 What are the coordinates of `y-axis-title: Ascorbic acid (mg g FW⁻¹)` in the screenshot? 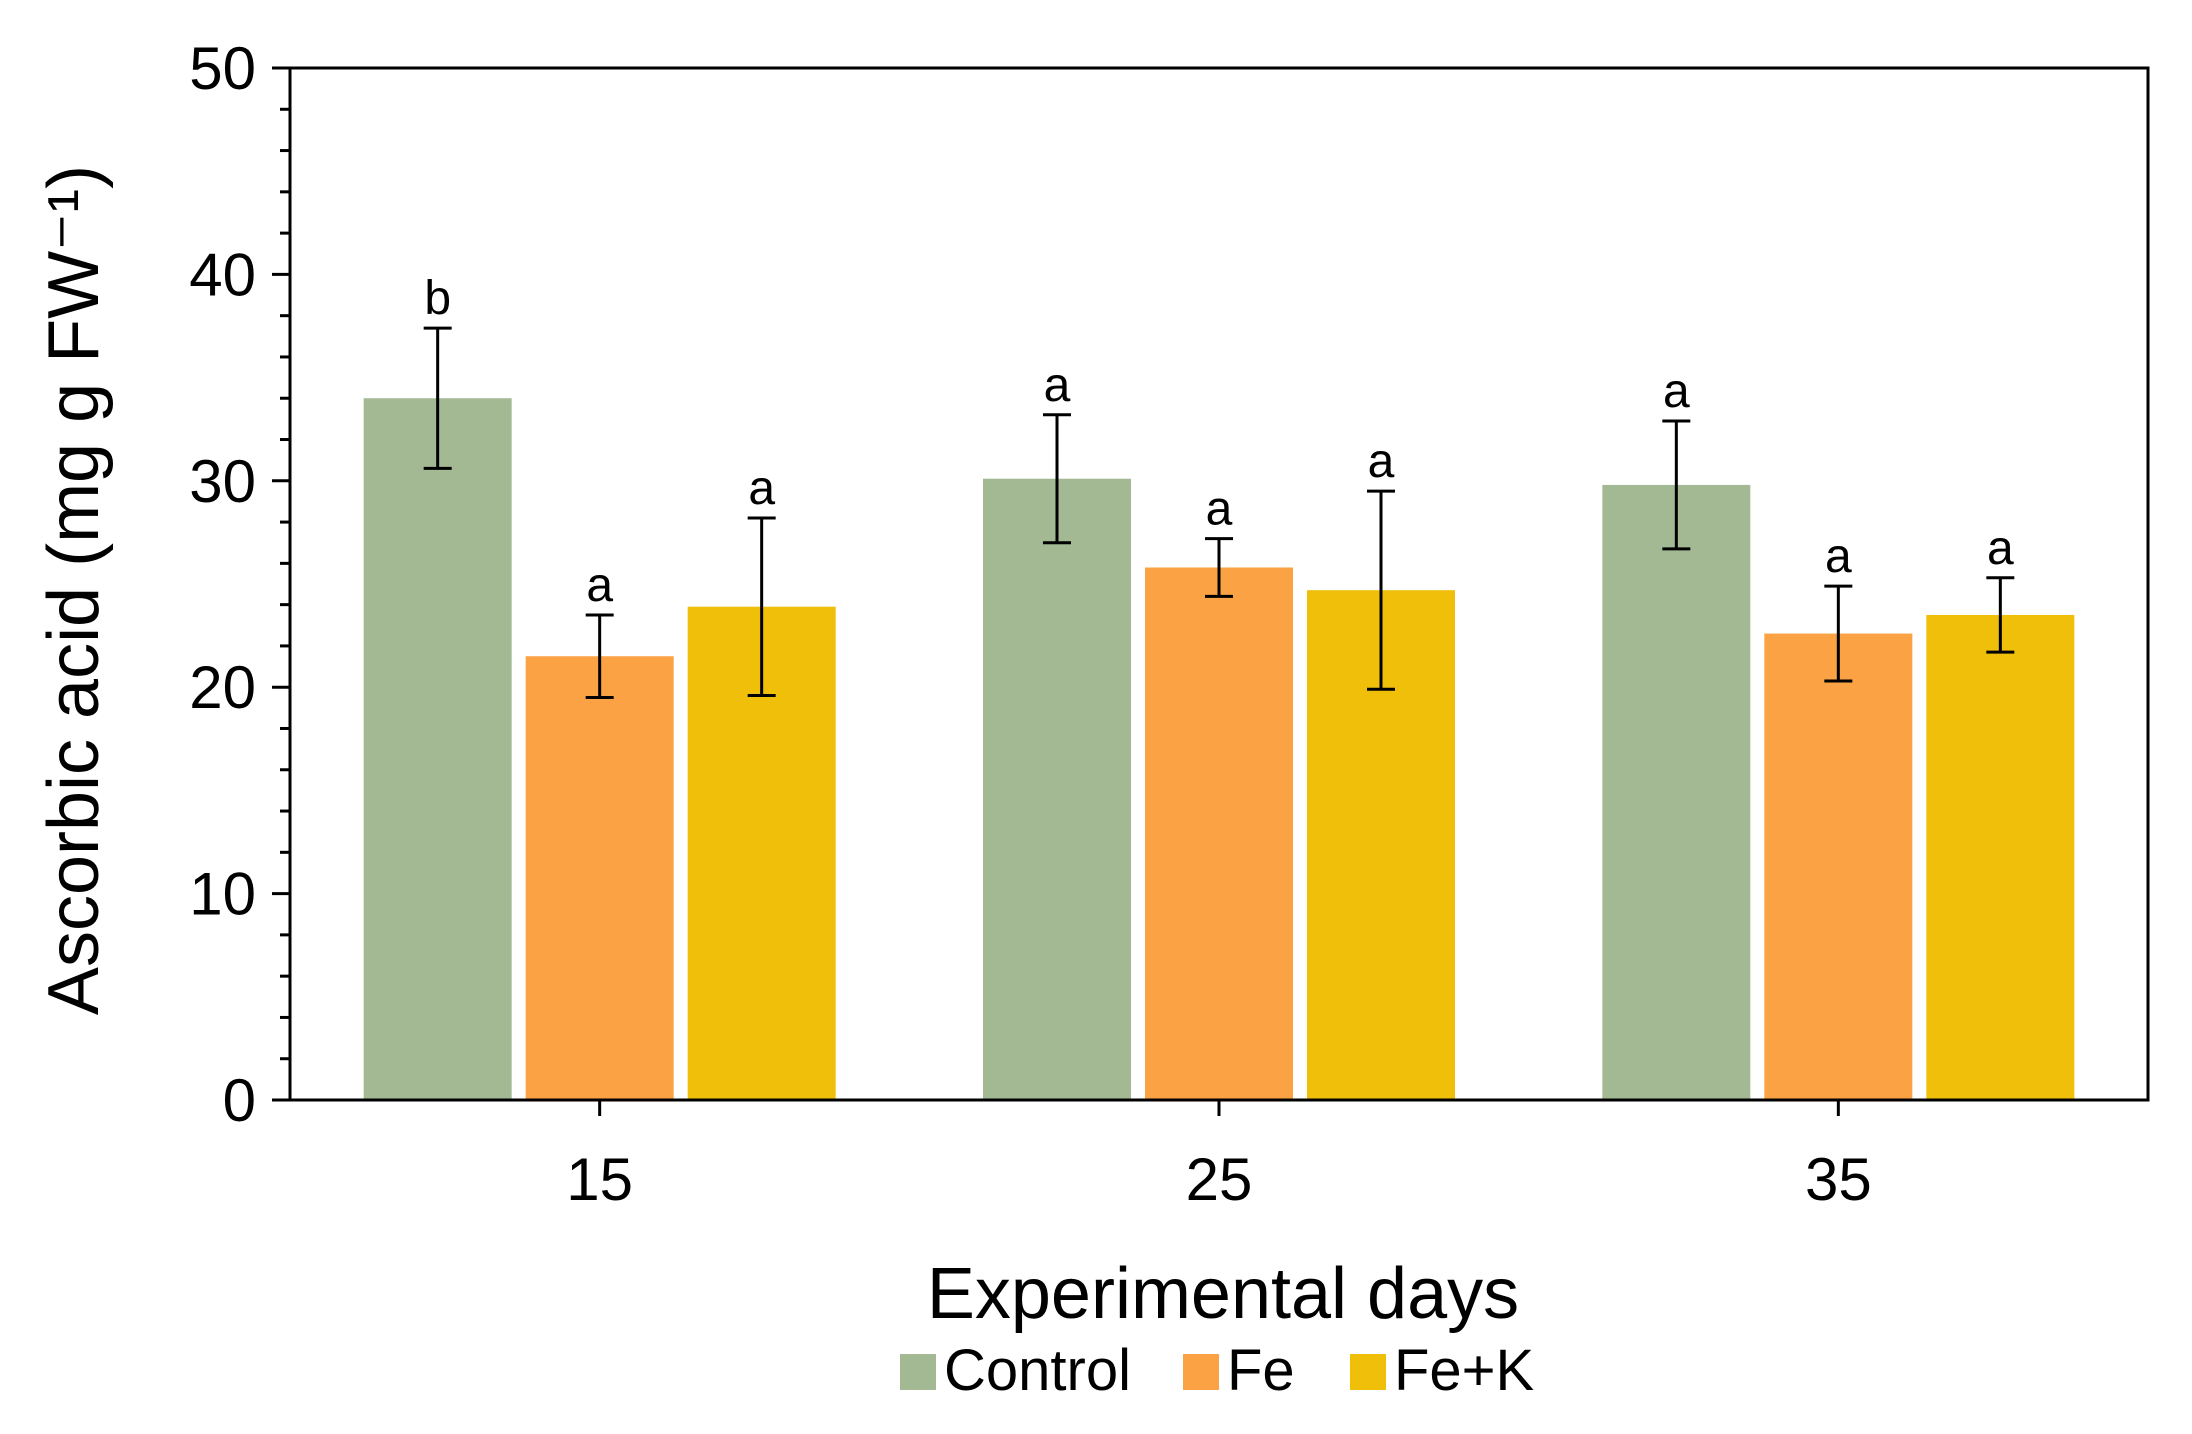 It's located at (74, 590).